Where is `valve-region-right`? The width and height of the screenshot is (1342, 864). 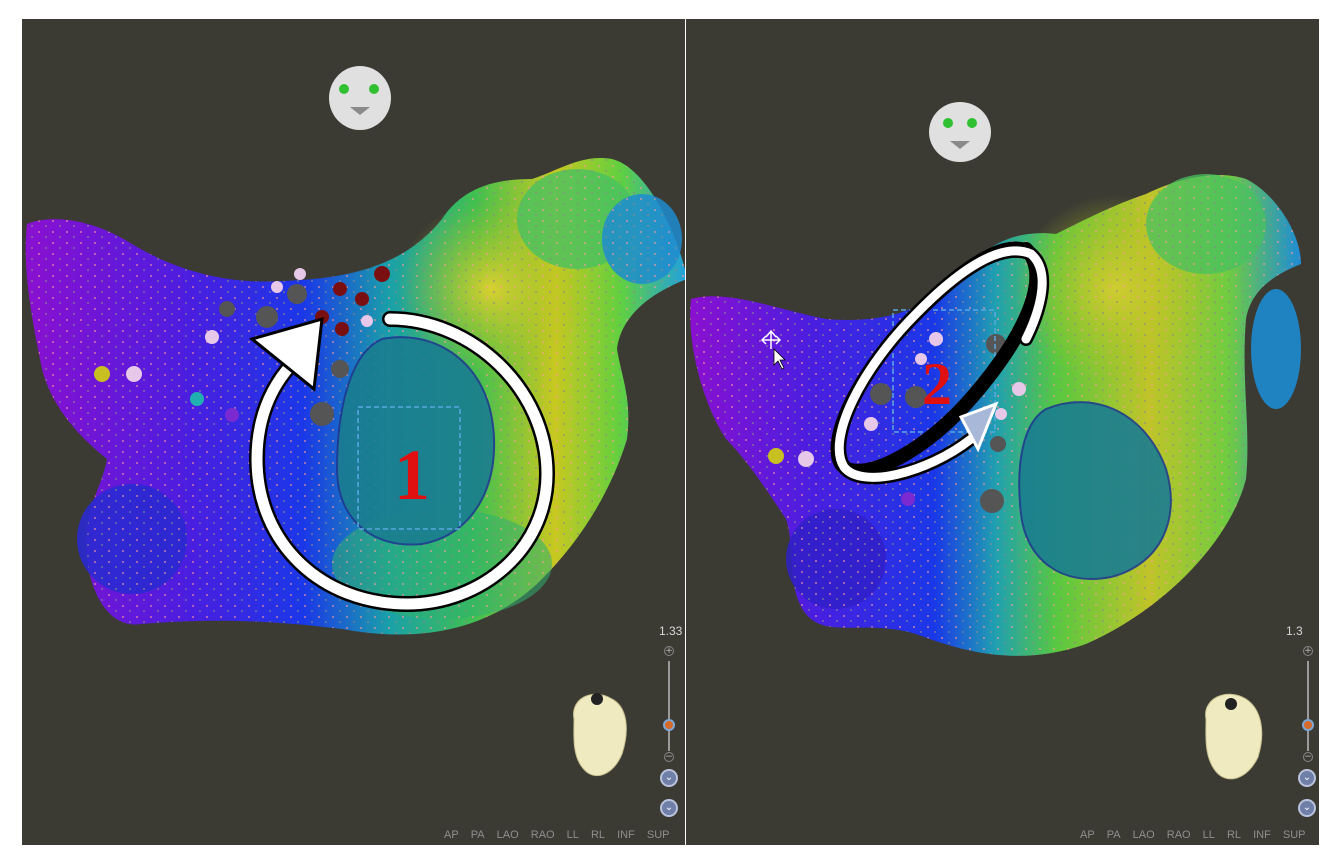 valve-region-right is located at coordinates (1095, 490).